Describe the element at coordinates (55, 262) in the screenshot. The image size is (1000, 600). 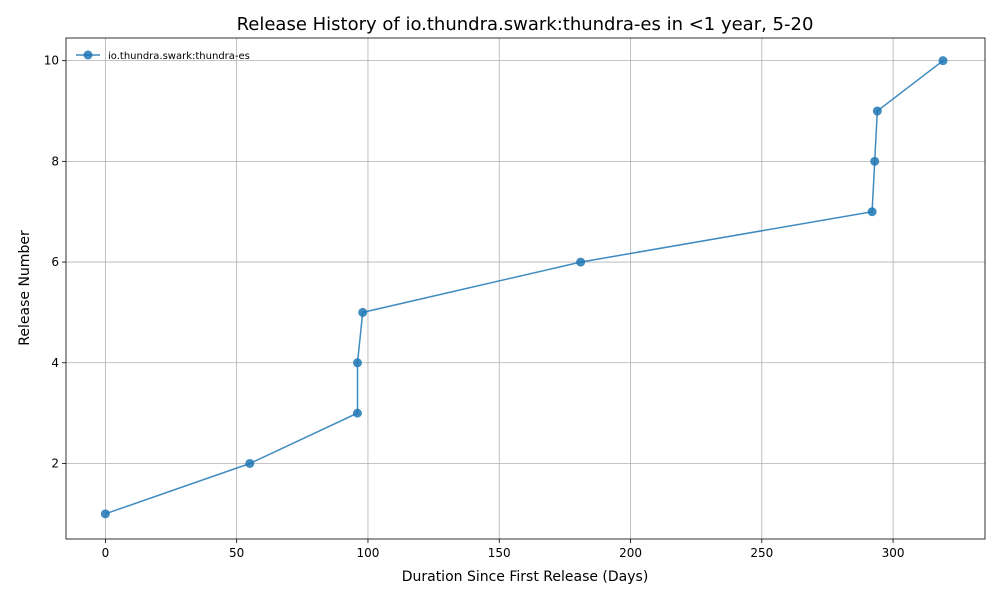
I see `y-tick-label: 6` at that location.